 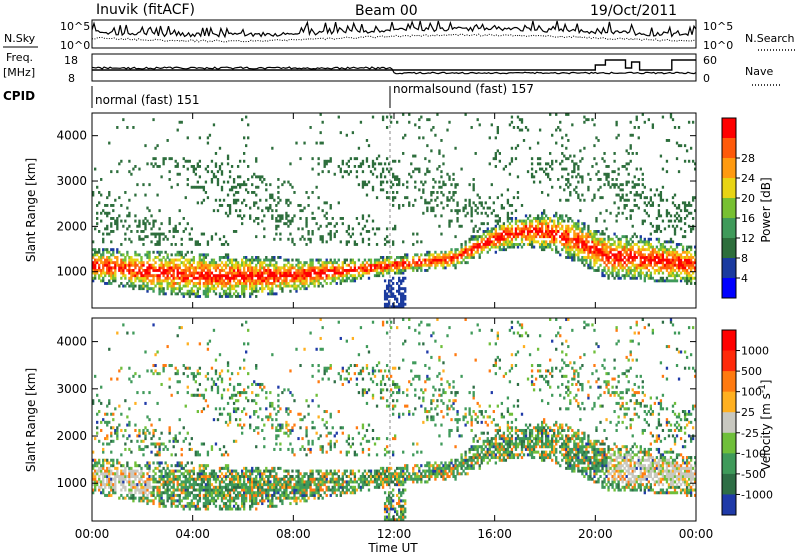 I want to click on power-ylabel: Slant Range [km], so click(x=31, y=210).